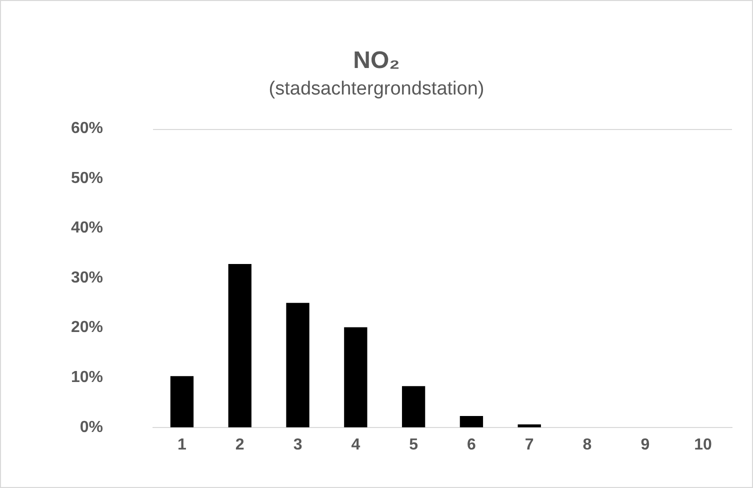 The height and width of the screenshot is (488, 753). I want to click on x-tick-label: 8, so click(587, 445).